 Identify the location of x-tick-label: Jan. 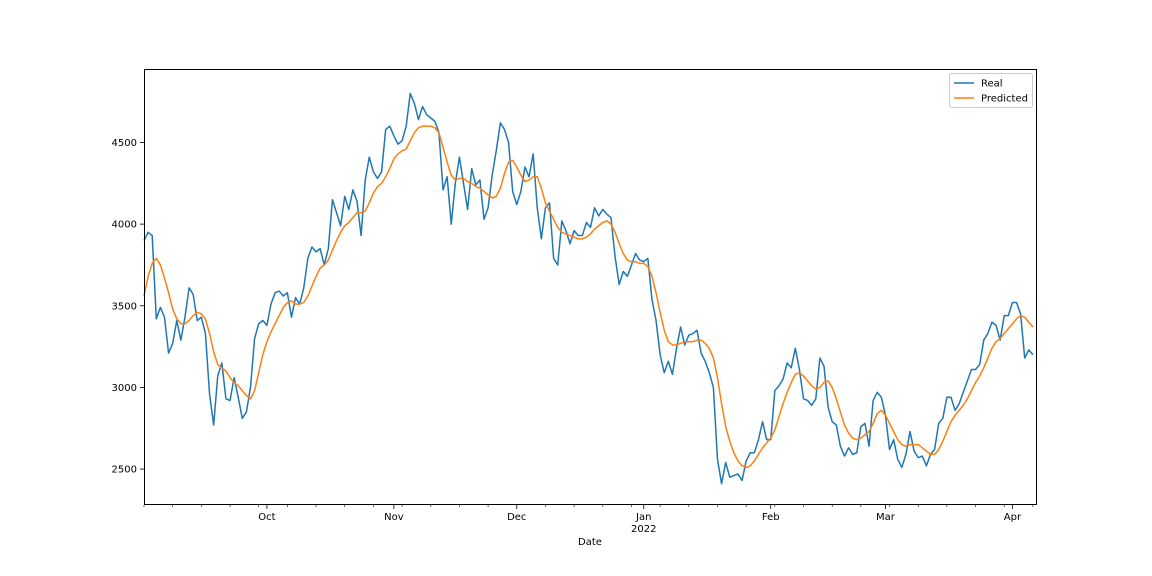
(643, 517).